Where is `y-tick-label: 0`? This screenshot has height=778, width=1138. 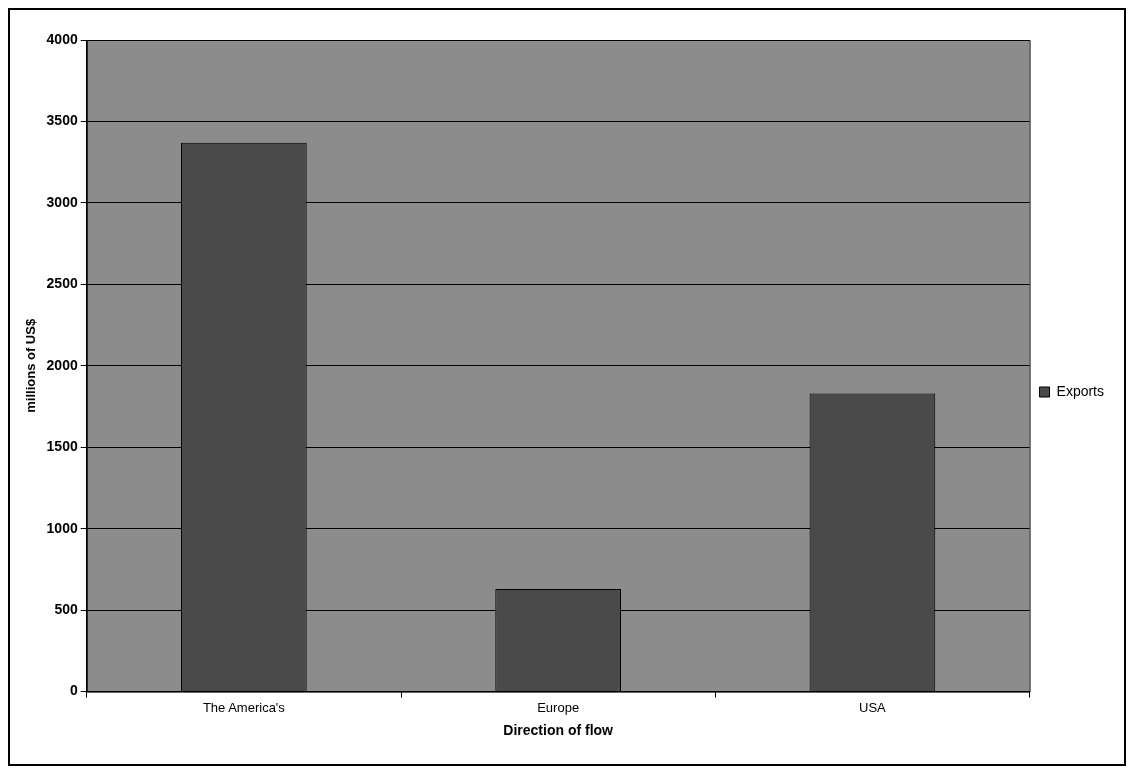 y-tick-label: 0 is located at coordinates (73, 690).